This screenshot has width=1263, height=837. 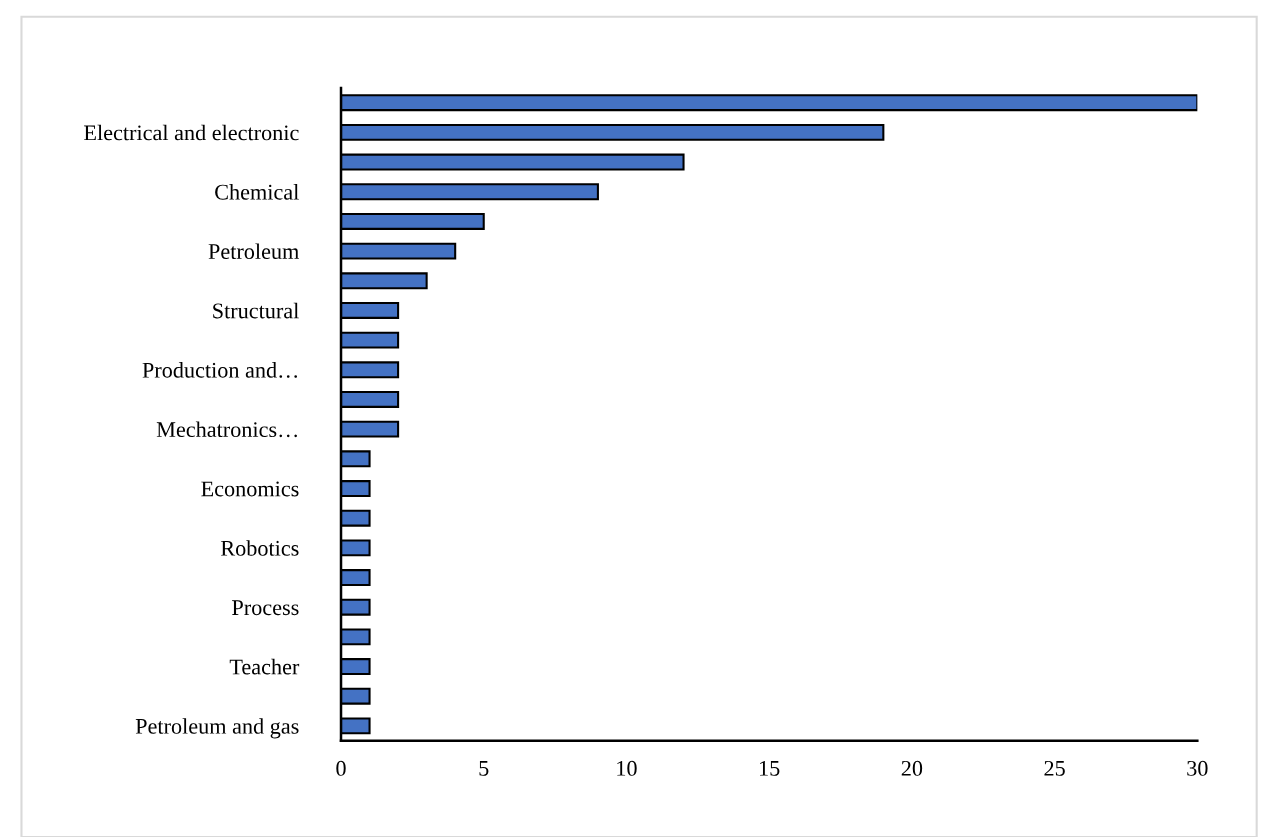 I want to click on x-tick-label: 15, so click(x=770, y=768).